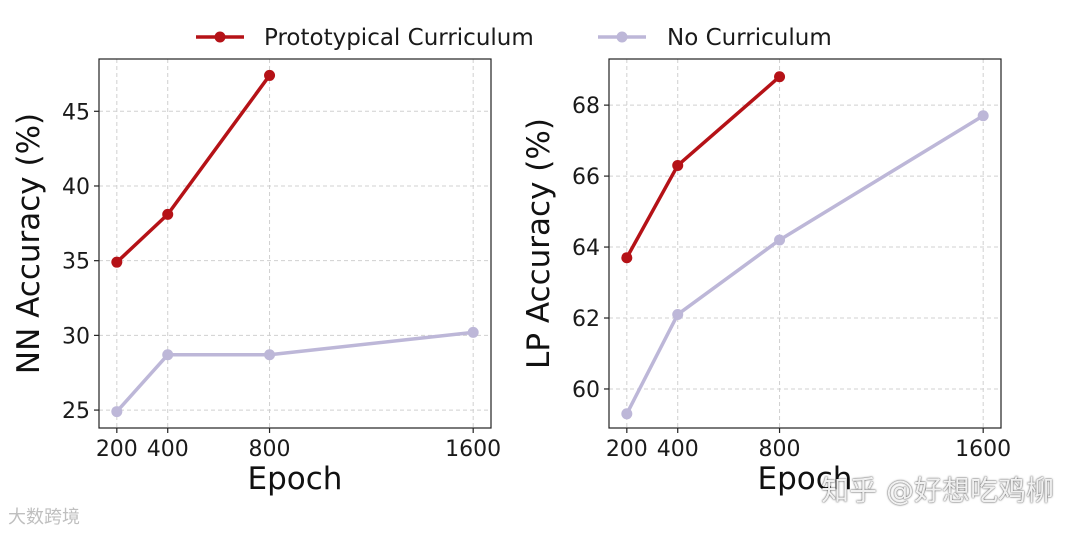  Describe the element at coordinates (539, 243) in the screenshot. I see `y-axis-label: LP Accuracy (%)` at that location.